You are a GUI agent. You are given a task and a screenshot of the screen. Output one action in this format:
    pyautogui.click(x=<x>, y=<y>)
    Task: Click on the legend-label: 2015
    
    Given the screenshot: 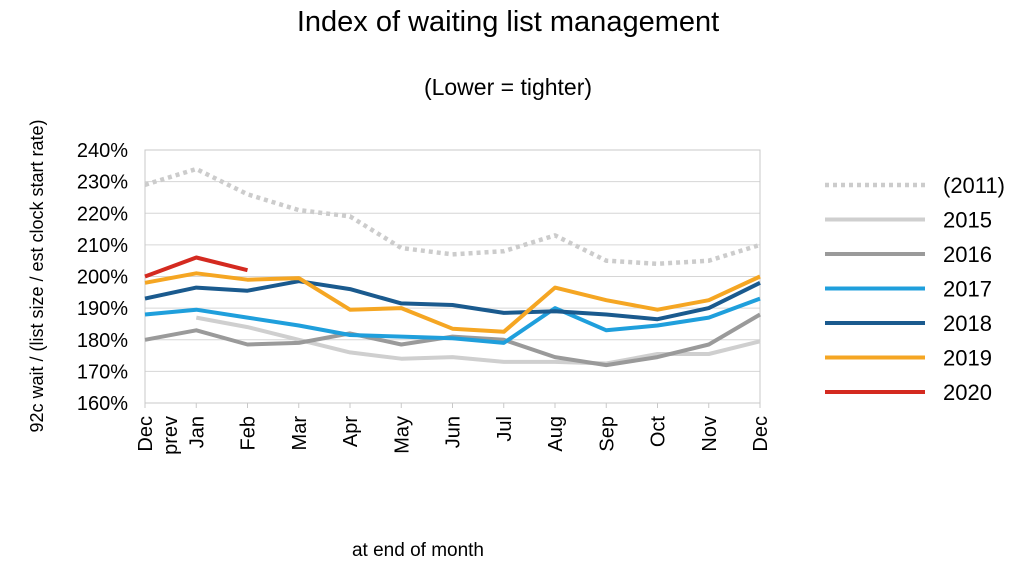 What is the action you would take?
    pyautogui.click(x=967, y=220)
    